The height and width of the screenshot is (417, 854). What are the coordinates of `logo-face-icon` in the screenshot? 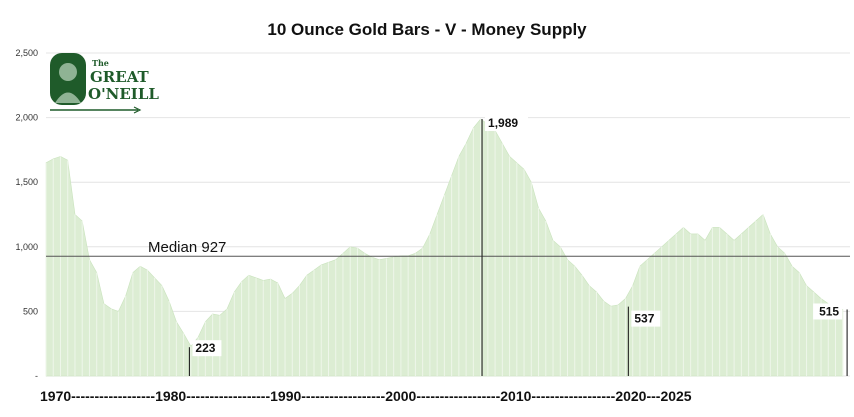 It's located at (68, 72).